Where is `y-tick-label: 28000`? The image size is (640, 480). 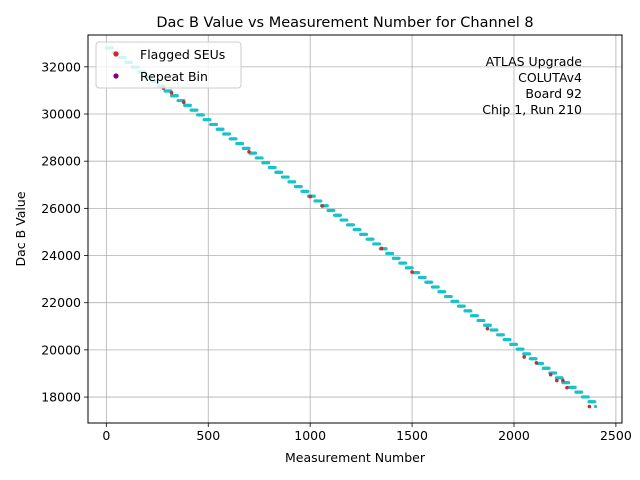
y-tick-label: 28000 is located at coordinates (61, 161).